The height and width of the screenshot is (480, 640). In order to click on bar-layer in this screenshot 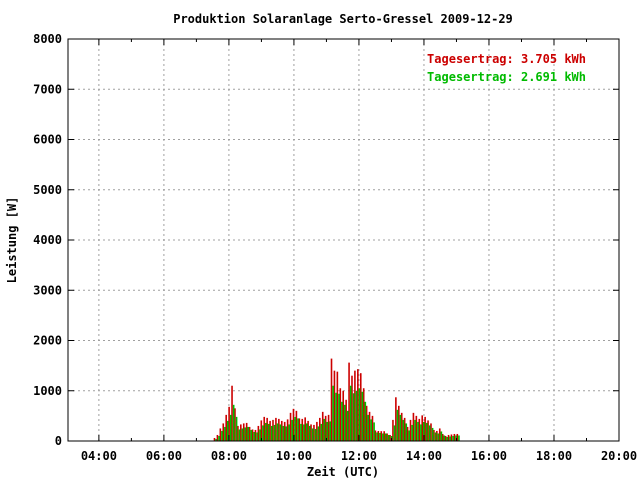, I will do `click(336, 399)`.